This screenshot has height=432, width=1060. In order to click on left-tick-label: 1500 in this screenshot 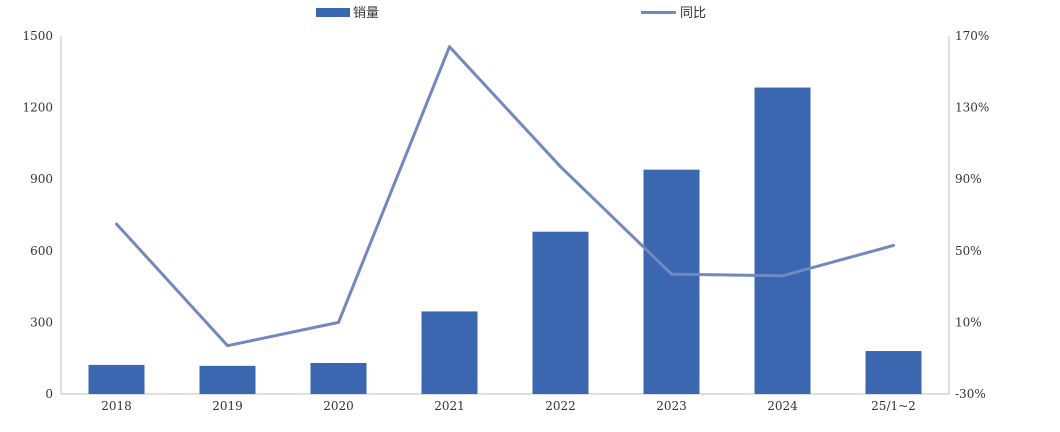, I will do `click(37, 36)`.